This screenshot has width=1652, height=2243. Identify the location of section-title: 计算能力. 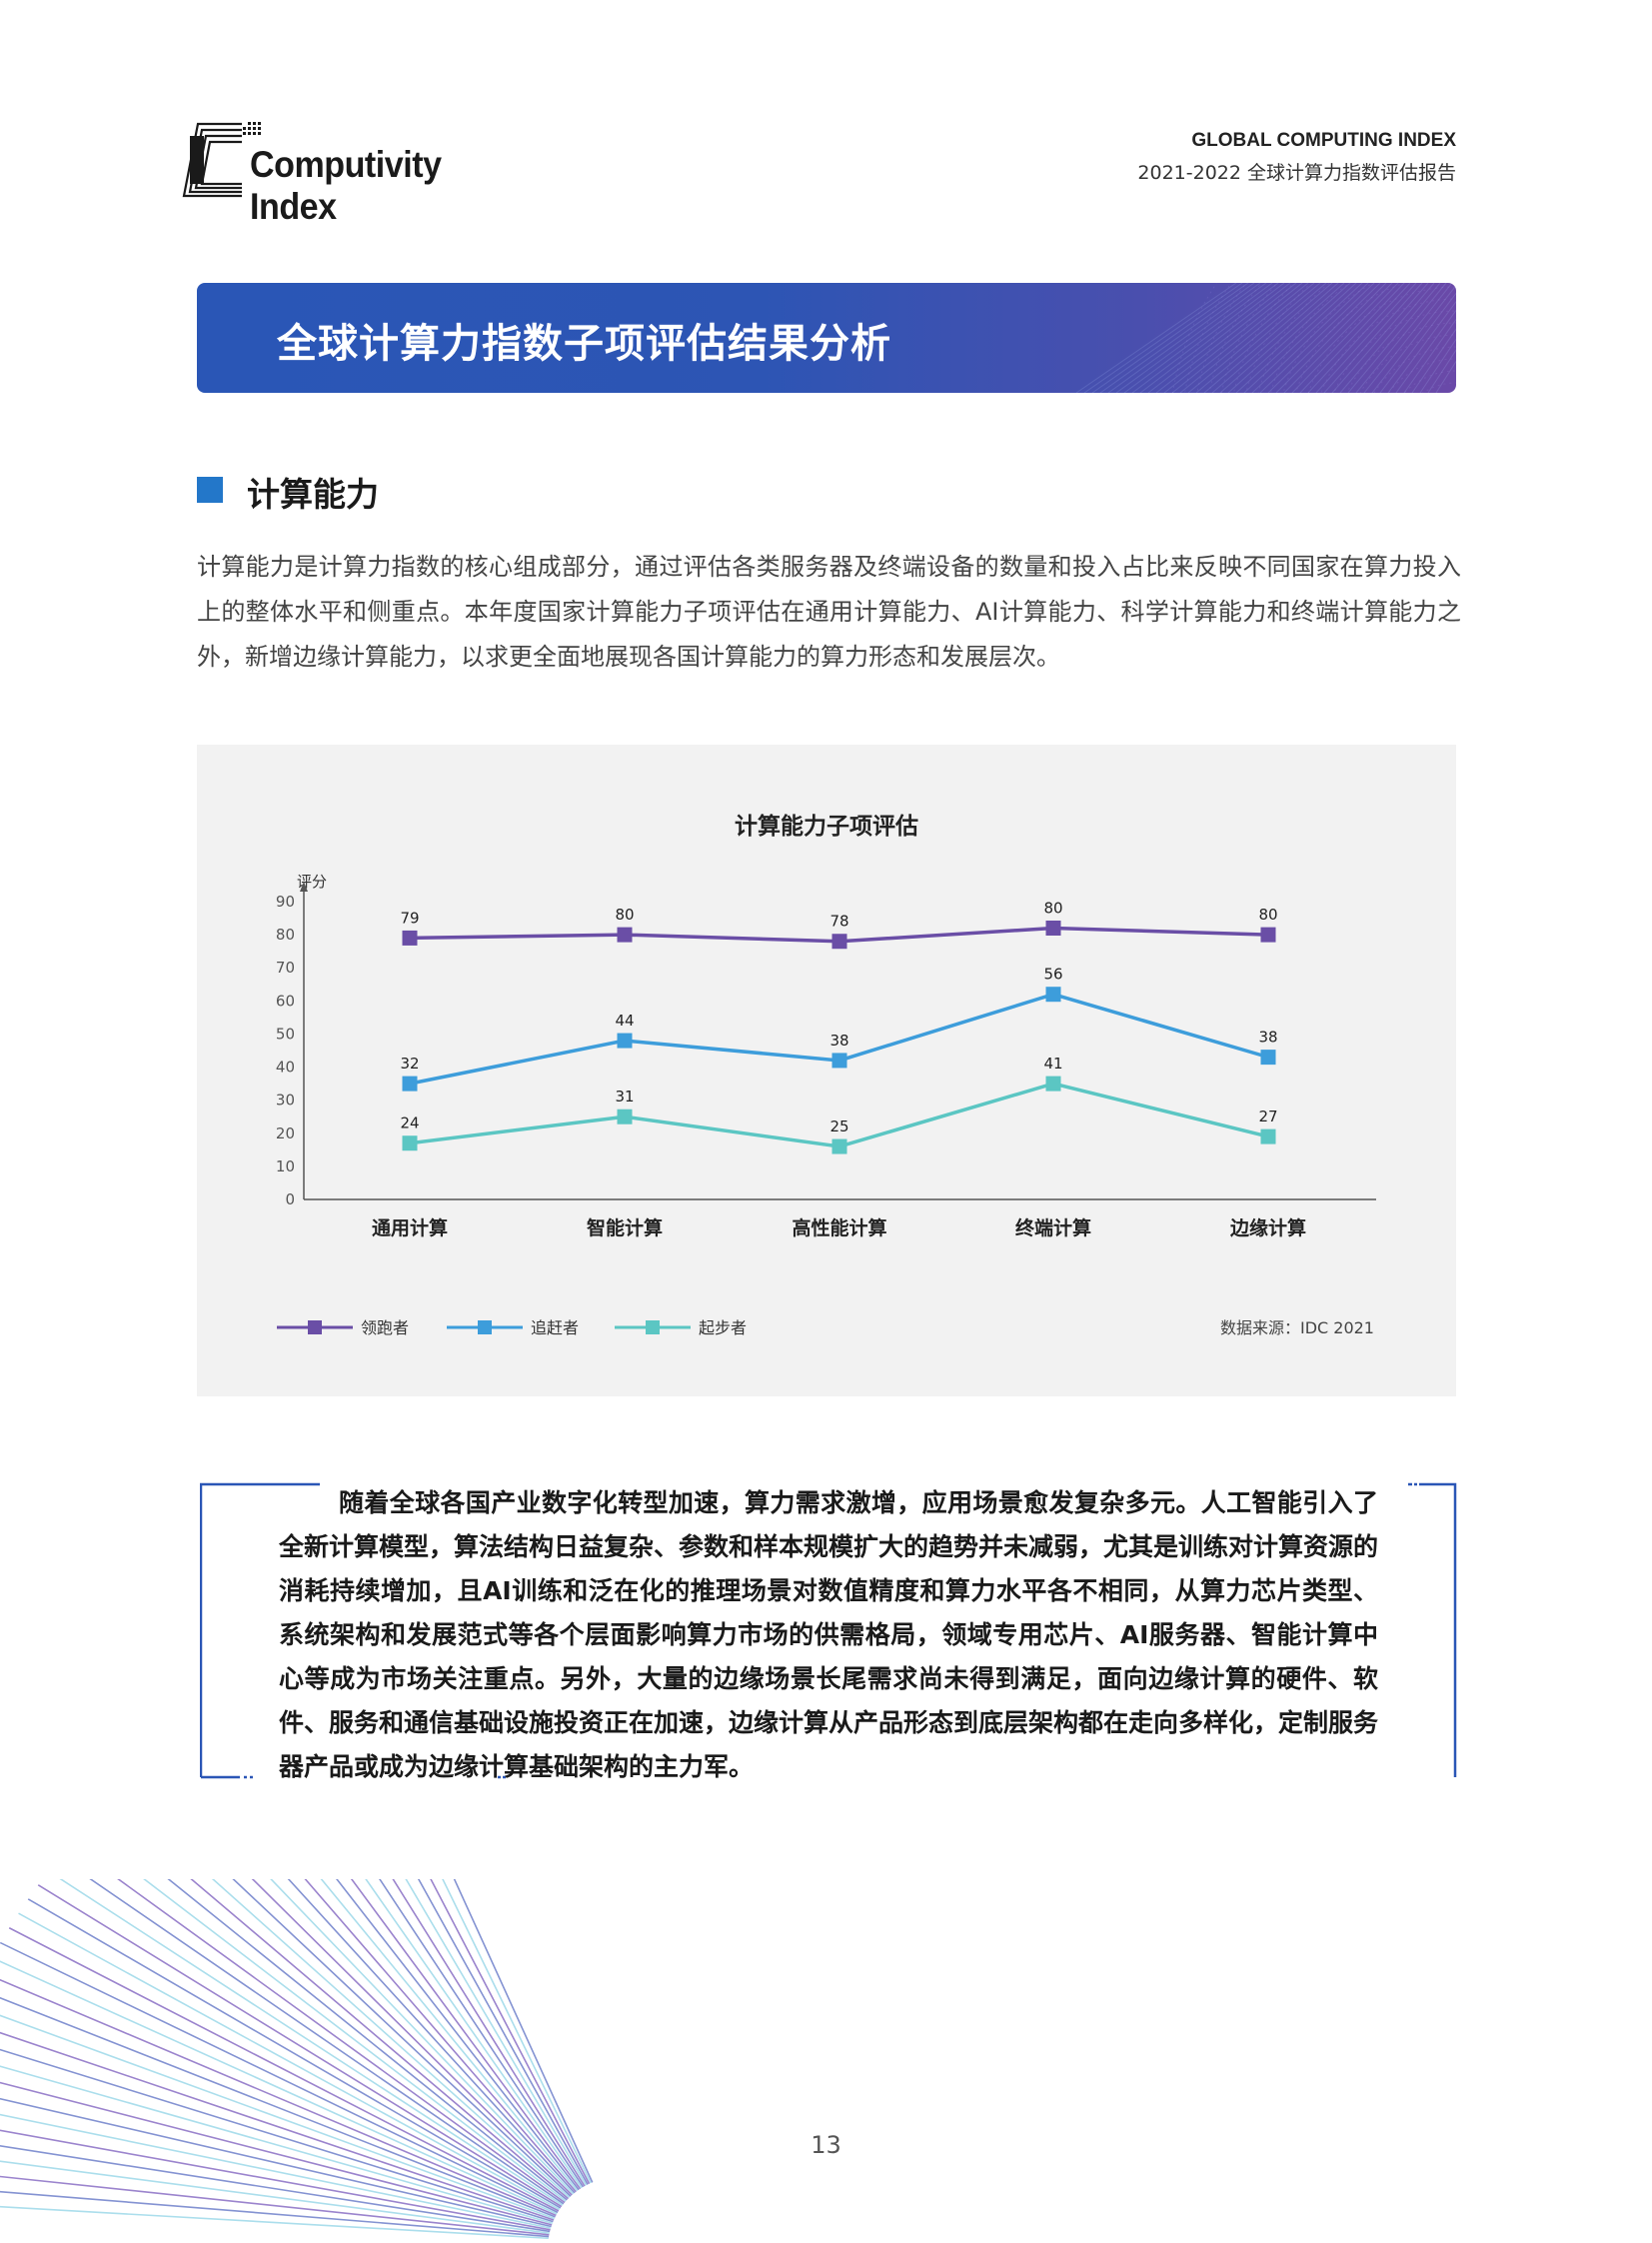
(313, 494).